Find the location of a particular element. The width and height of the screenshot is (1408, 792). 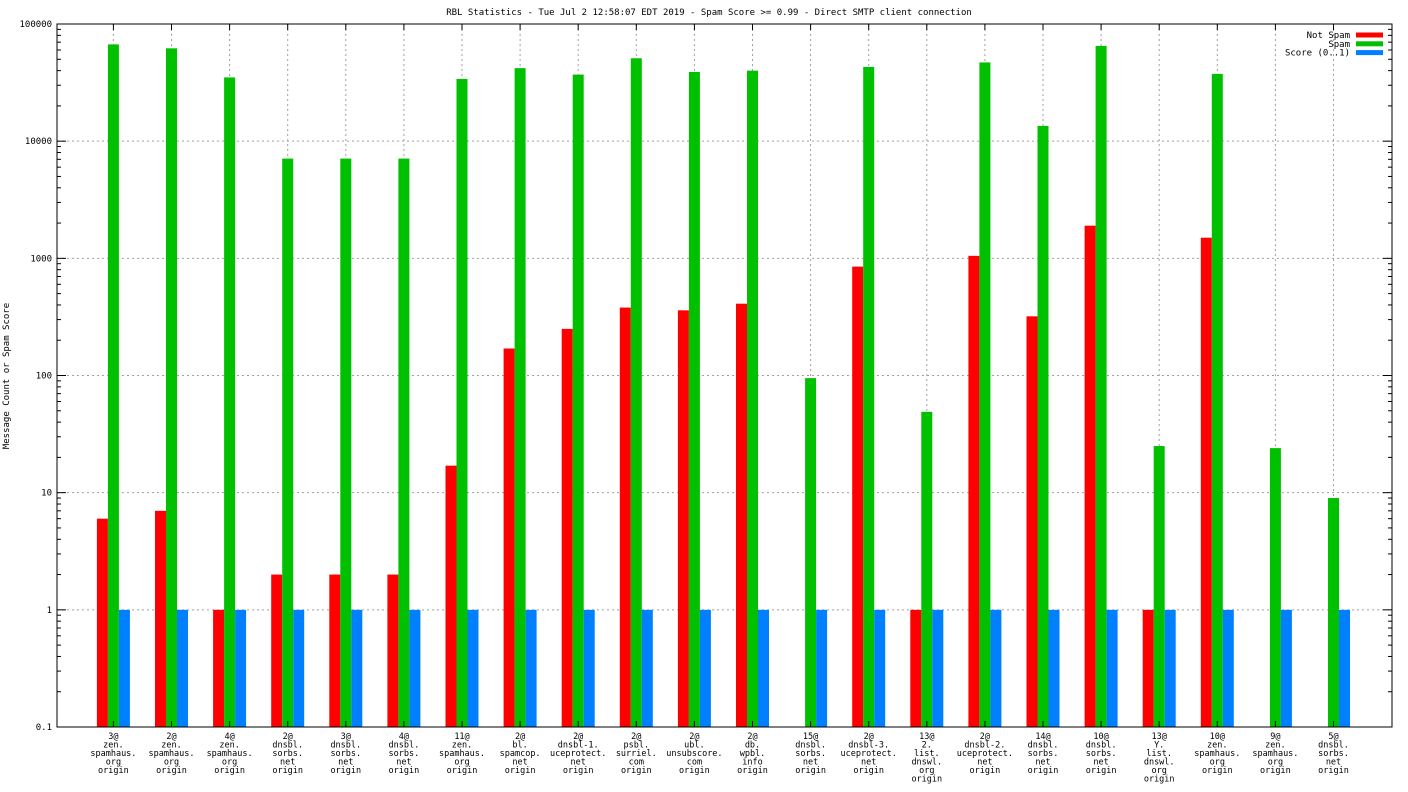

x-category-label: 3@ zen. spamhaus. org origin is located at coordinates (113, 754).